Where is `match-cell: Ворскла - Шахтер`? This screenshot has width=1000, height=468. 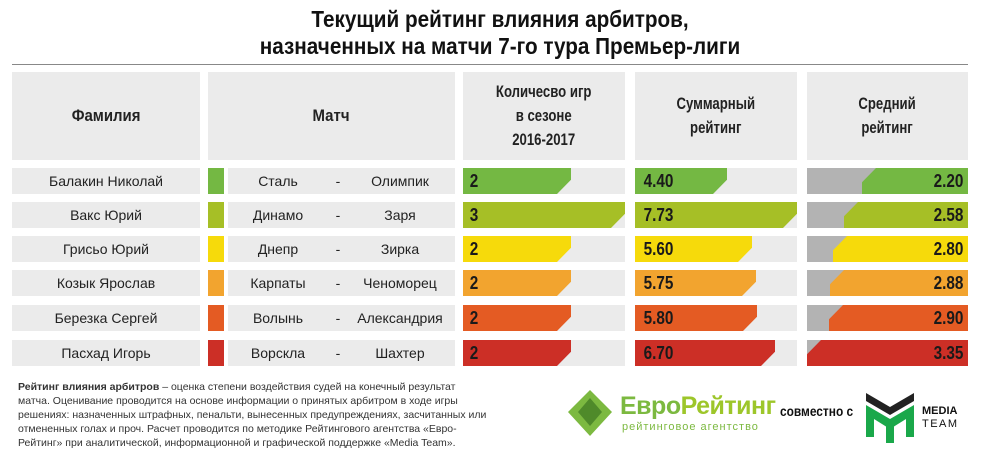
match-cell: Ворскла - Шахтер is located at coordinates (341, 353).